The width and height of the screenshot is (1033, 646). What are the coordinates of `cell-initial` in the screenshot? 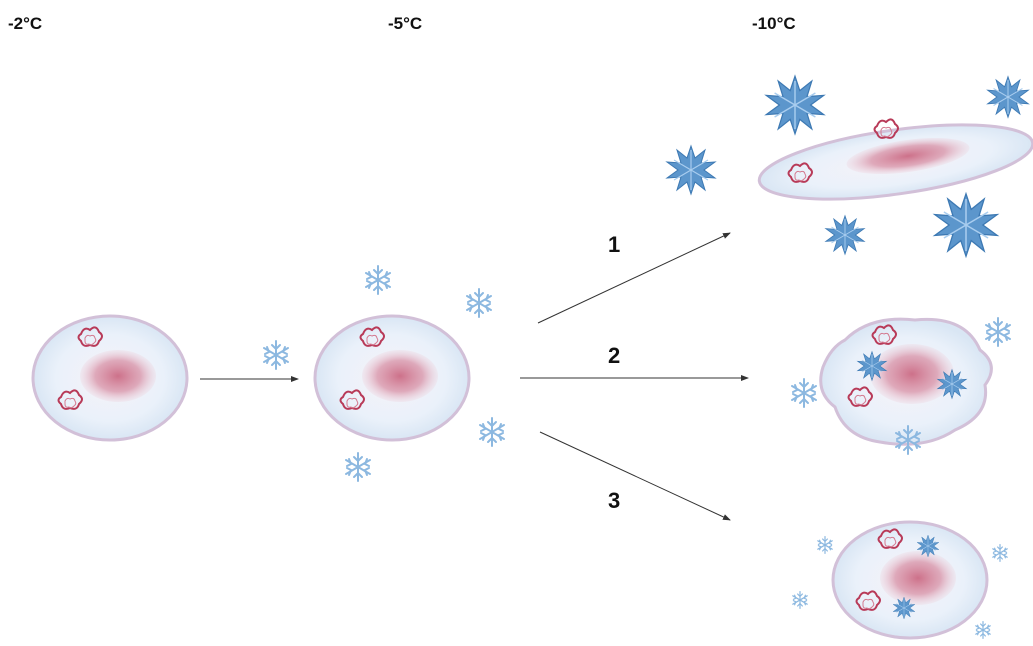 It's located at (110, 378).